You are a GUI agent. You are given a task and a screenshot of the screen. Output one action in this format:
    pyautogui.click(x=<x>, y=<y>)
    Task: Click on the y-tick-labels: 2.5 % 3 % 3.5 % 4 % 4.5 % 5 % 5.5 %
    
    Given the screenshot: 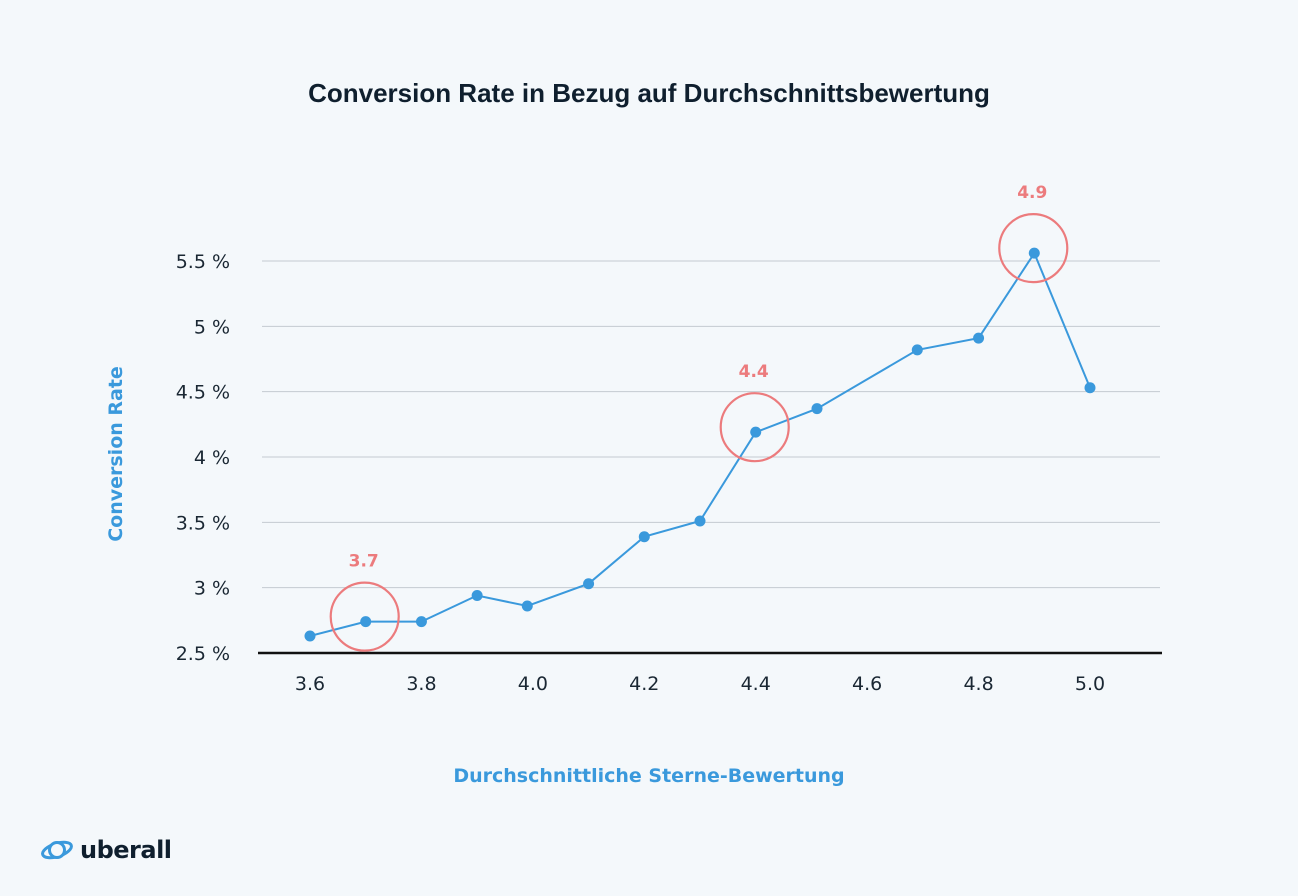 What is the action you would take?
    pyautogui.click(x=203, y=458)
    